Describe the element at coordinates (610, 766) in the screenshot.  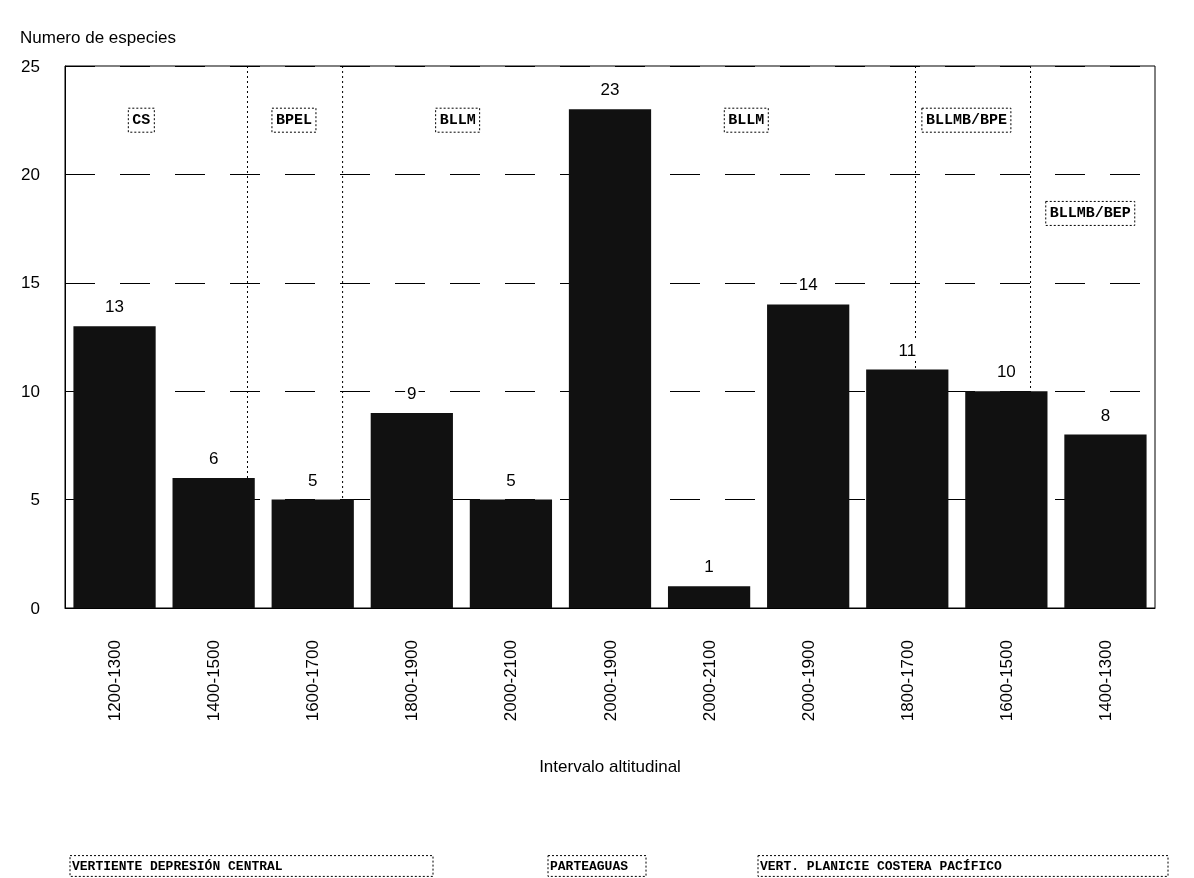
I see `x-axis-title: Intervalo altitudinal` at that location.